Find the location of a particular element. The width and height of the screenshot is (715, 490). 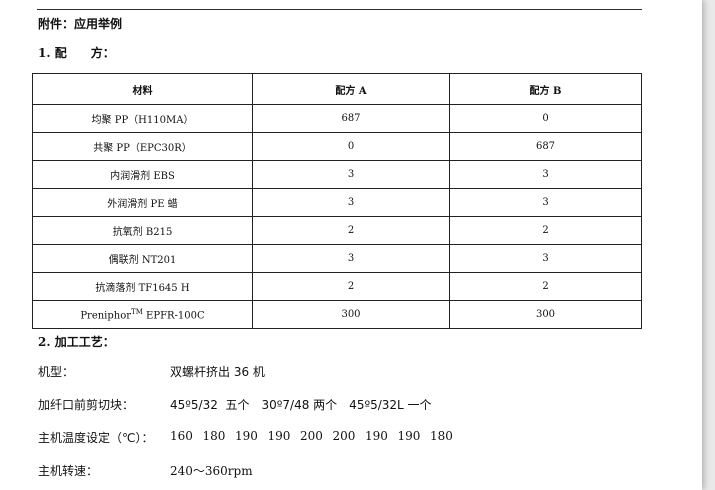

a-cell: 687 is located at coordinates (351, 118).